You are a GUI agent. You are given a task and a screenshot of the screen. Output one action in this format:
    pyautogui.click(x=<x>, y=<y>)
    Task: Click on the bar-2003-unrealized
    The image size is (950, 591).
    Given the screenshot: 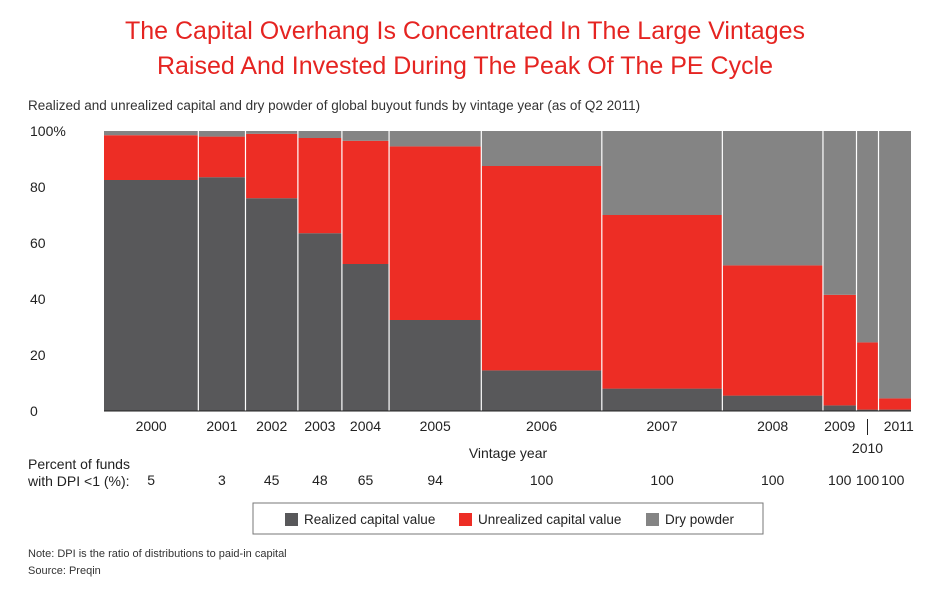 What is the action you would take?
    pyautogui.click(x=319, y=186)
    